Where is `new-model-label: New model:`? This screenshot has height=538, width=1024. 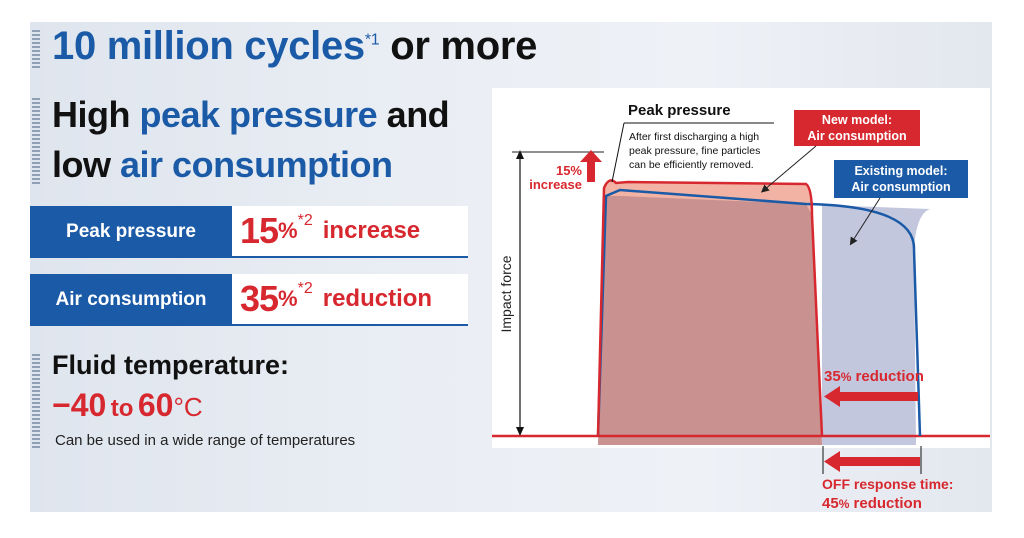 new-model-label: New model: is located at coordinates (857, 120).